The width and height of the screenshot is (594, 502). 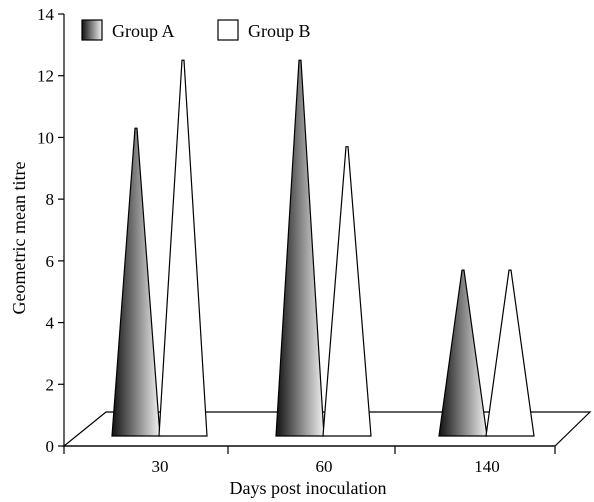 I want to click on y-tick-label: 8, so click(x=50, y=199).